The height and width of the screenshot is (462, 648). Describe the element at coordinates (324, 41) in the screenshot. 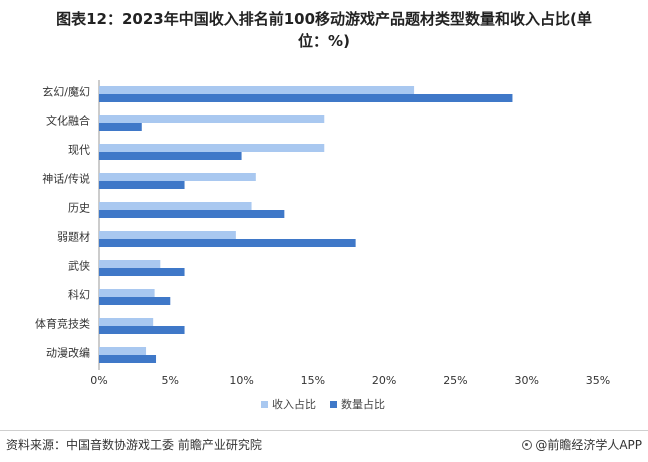

I see `chart-title-line-2: 位：%)` at that location.